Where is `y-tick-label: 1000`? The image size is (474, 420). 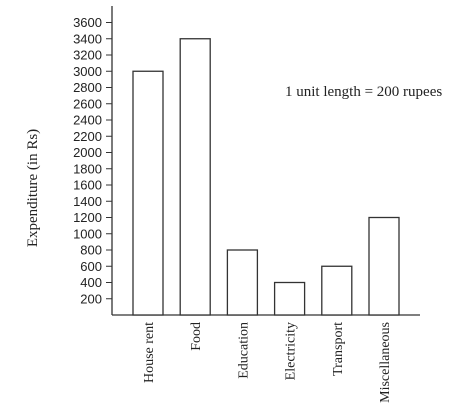 y-tick-label: 1000 is located at coordinates (87, 233).